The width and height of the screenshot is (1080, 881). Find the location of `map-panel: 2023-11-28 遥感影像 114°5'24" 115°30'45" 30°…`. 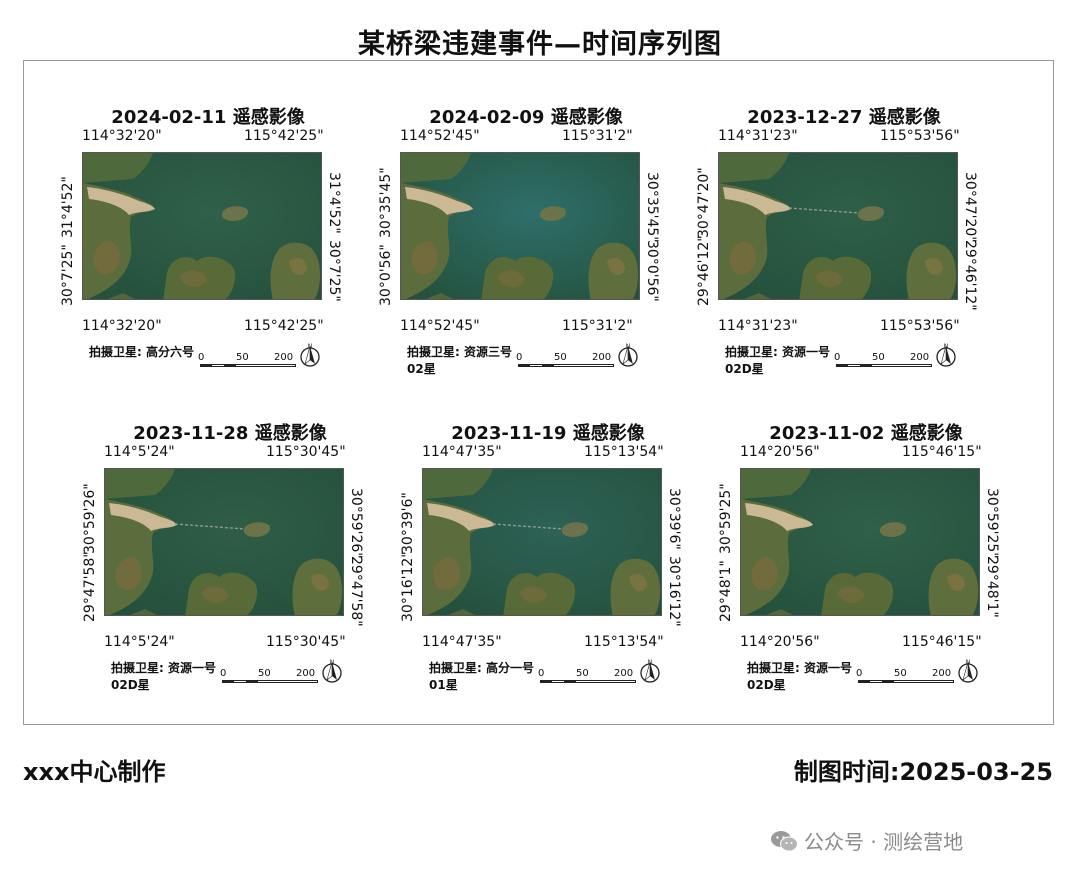

map-panel: 2023-11-28 遥感影像 114°5'24" 115°30'45" 30°… is located at coordinates (230, 534).